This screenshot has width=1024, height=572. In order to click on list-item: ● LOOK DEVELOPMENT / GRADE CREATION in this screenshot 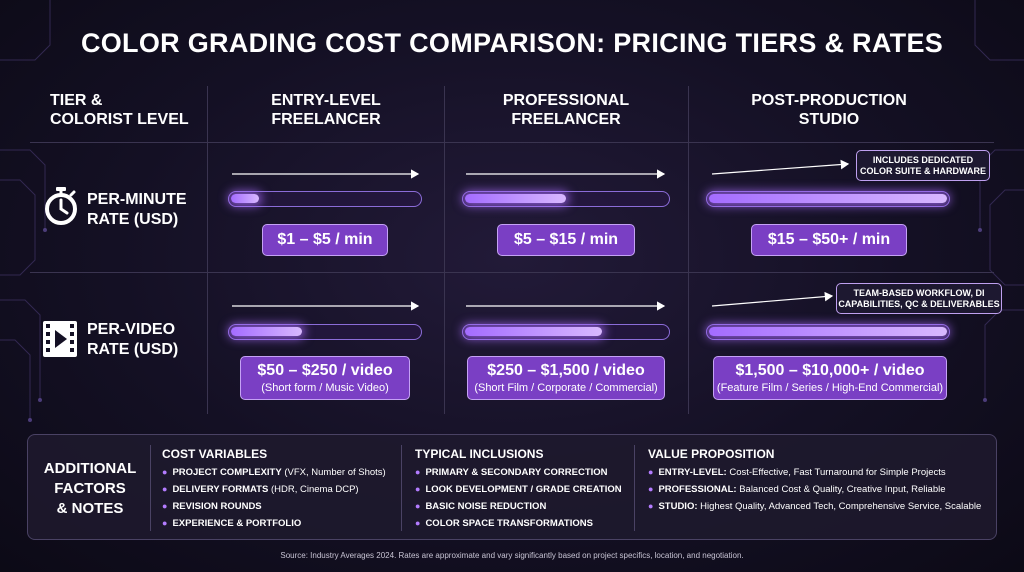, I will do `click(518, 489)`.